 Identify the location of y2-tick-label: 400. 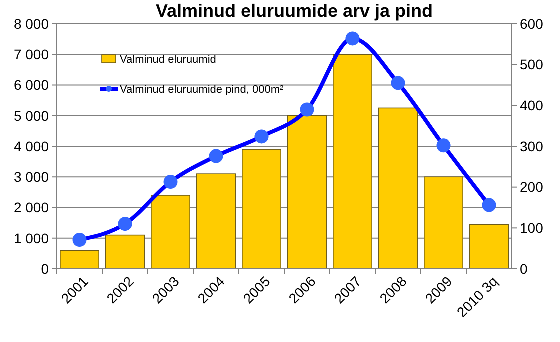
(532, 106).